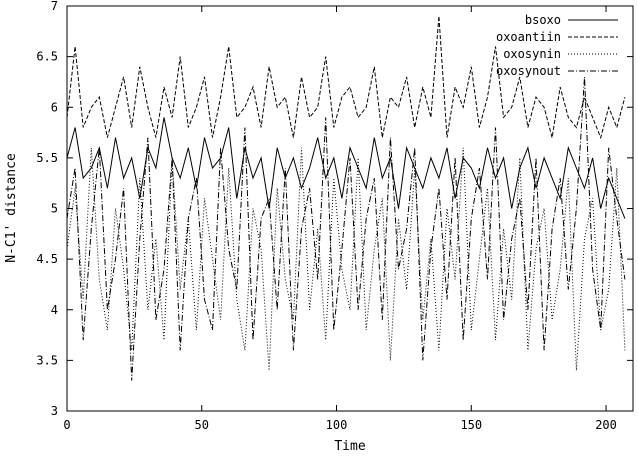 The height and width of the screenshot is (457, 638). Describe the element at coordinates (471, 425) in the screenshot. I see `x-tick-label: 150` at that location.